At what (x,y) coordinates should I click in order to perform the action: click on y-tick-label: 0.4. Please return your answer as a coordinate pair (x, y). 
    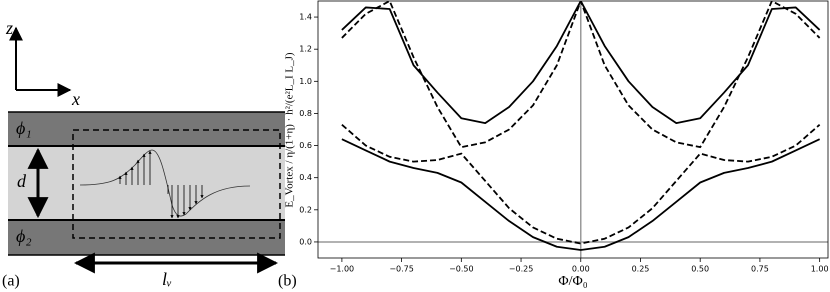
    Looking at the image, I should click on (305, 177).